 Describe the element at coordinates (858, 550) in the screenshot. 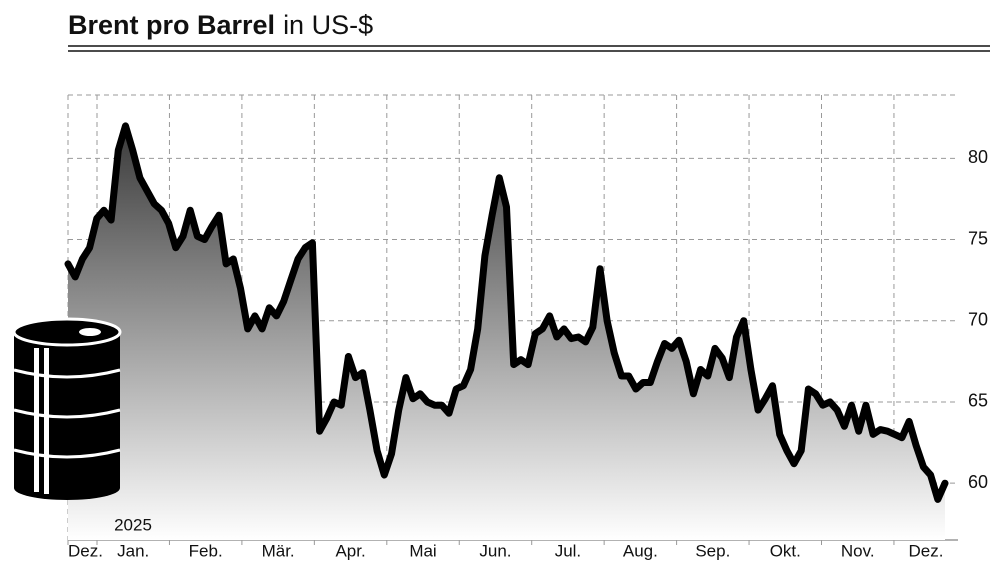

I see `x-tick-label: Nov.` at that location.